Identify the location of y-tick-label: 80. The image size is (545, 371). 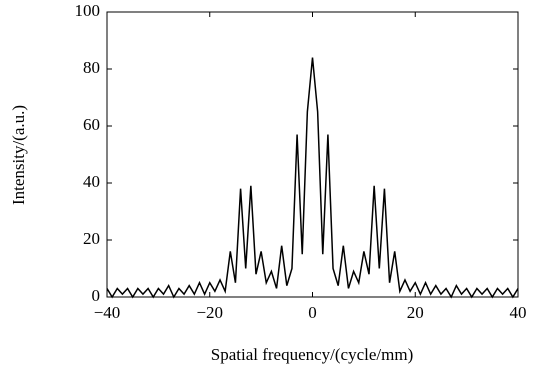
(91, 67).